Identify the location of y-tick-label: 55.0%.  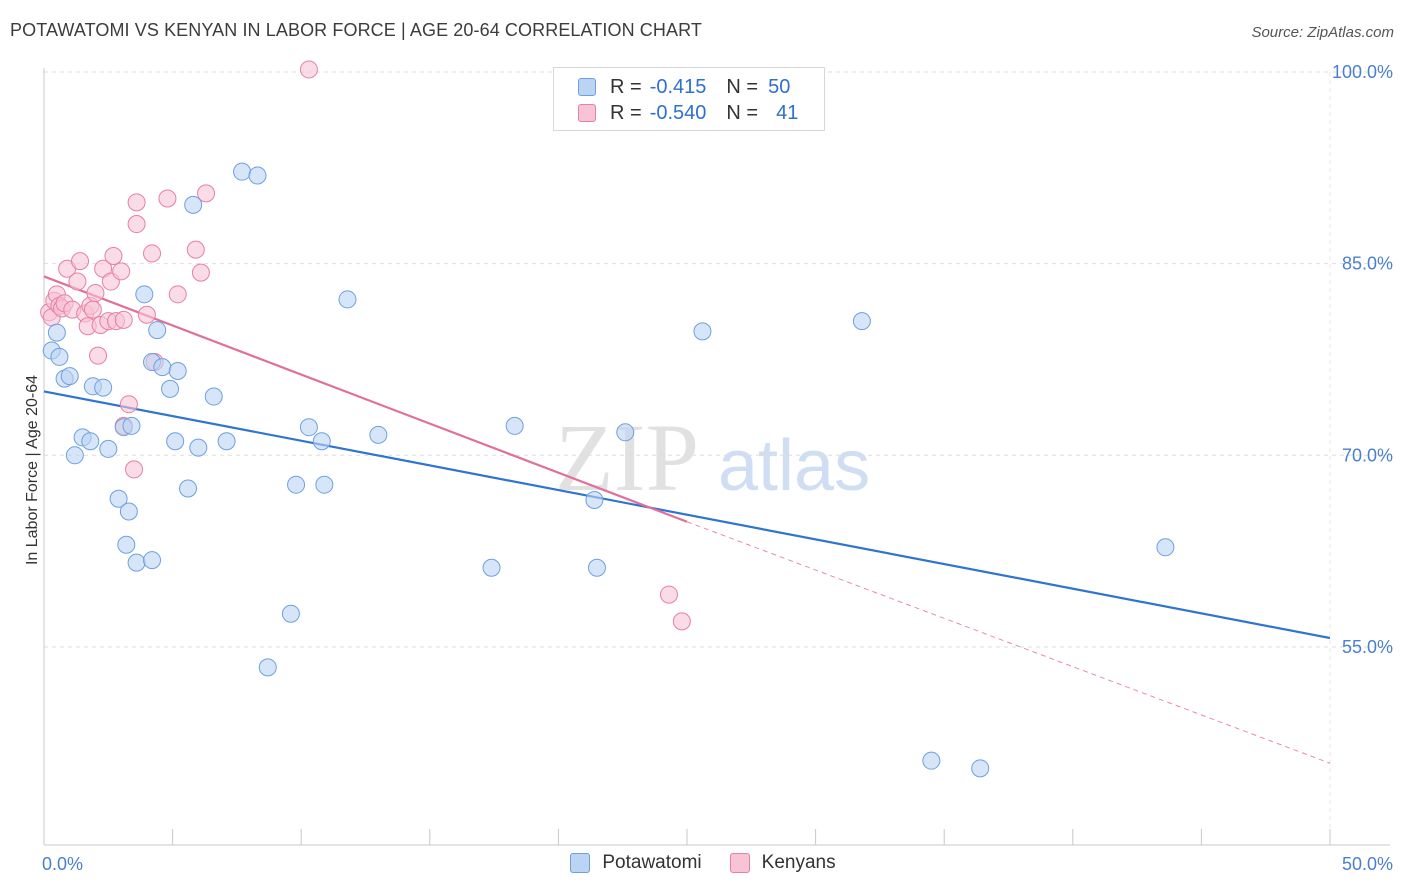
(1367, 647).